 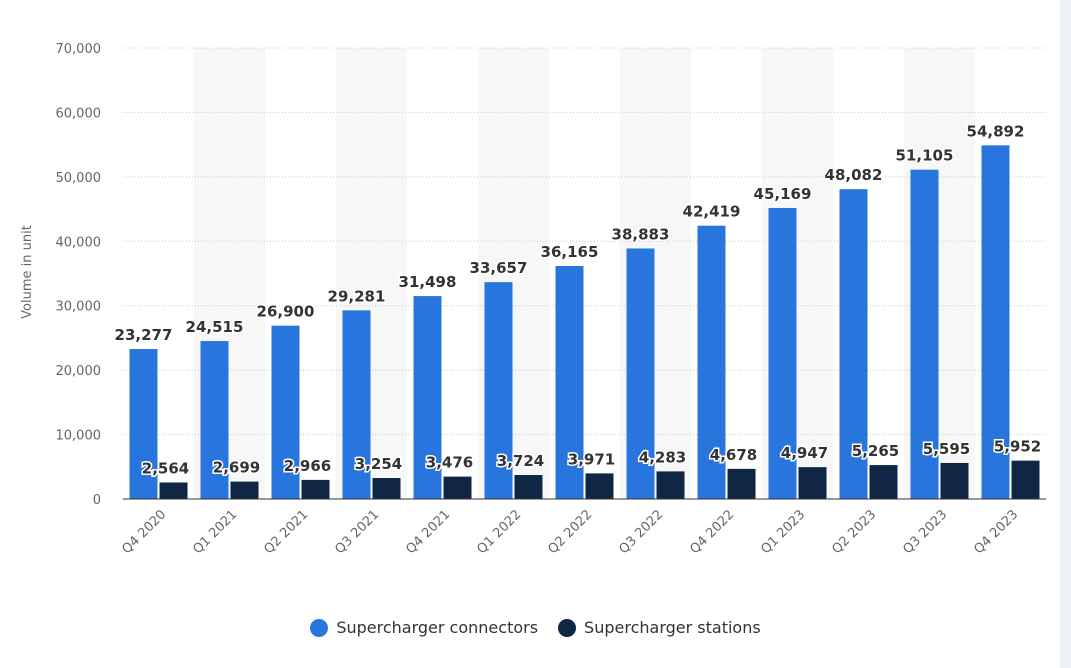 What do you see at coordinates (79, 242) in the screenshot?
I see `y-tick-label: 40,000` at bounding box center [79, 242].